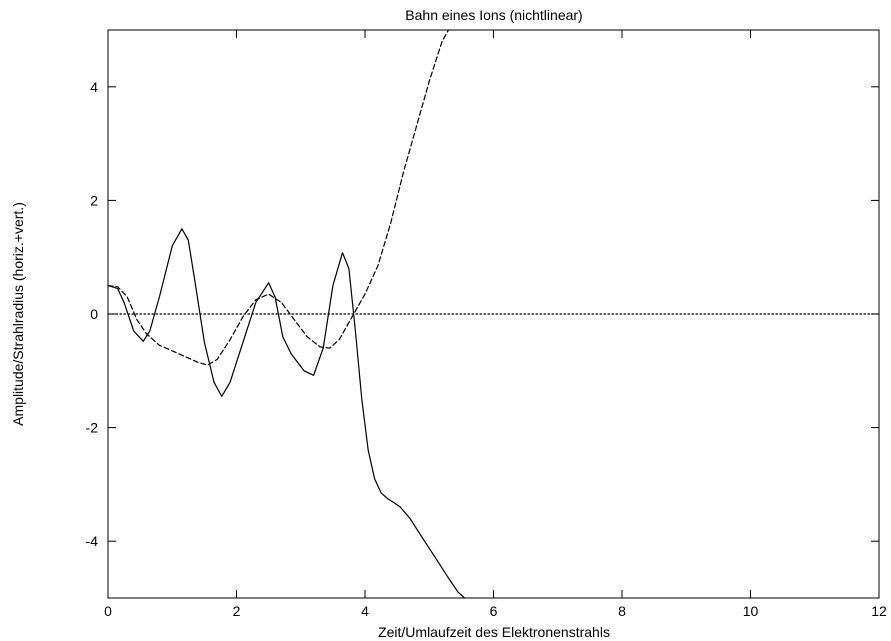  Describe the element at coordinates (494, 632) in the screenshot. I see `x-axis-label: Zeit/Umlaufzeit des Elektronenstrahls` at that location.